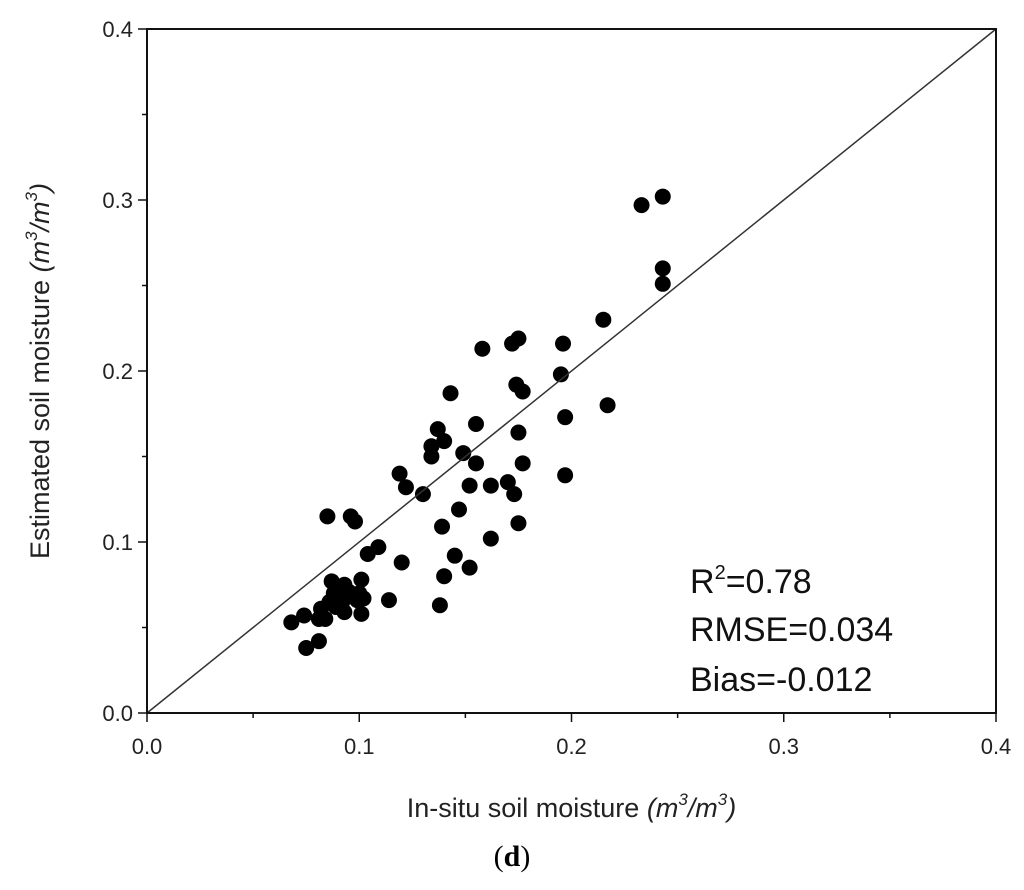 Image resolution: width=1024 pixels, height=890 pixels. What do you see at coordinates (40, 217) in the screenshot?
I see `y-unit-base-2: /m` at bounding box center [40, 217].